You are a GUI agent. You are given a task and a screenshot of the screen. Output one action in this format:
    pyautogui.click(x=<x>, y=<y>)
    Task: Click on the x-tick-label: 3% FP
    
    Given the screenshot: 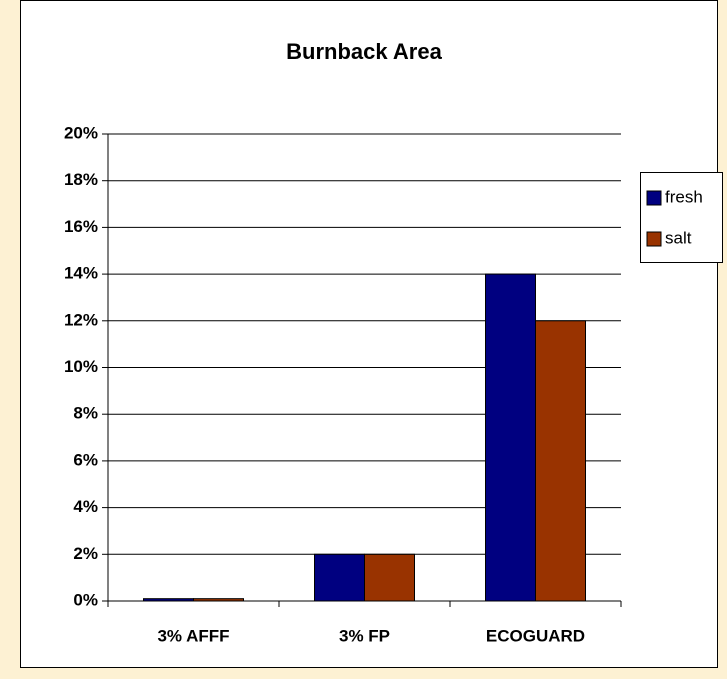 What is the action you would take?
    pyautogui.click(x=364, y=635)
    